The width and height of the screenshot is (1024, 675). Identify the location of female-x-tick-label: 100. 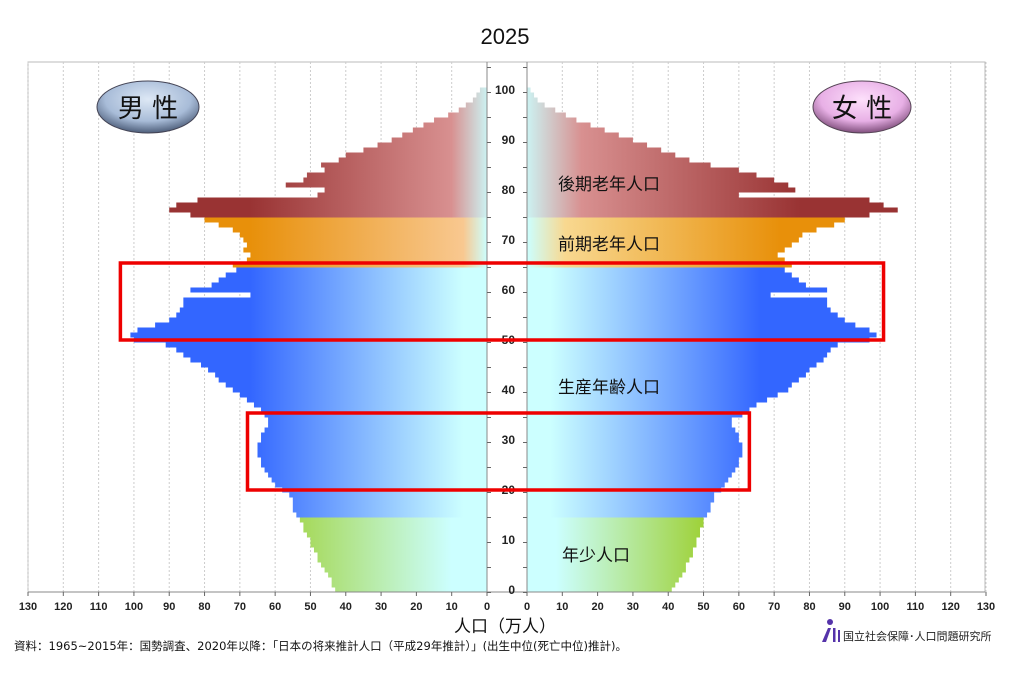
(880, 607).